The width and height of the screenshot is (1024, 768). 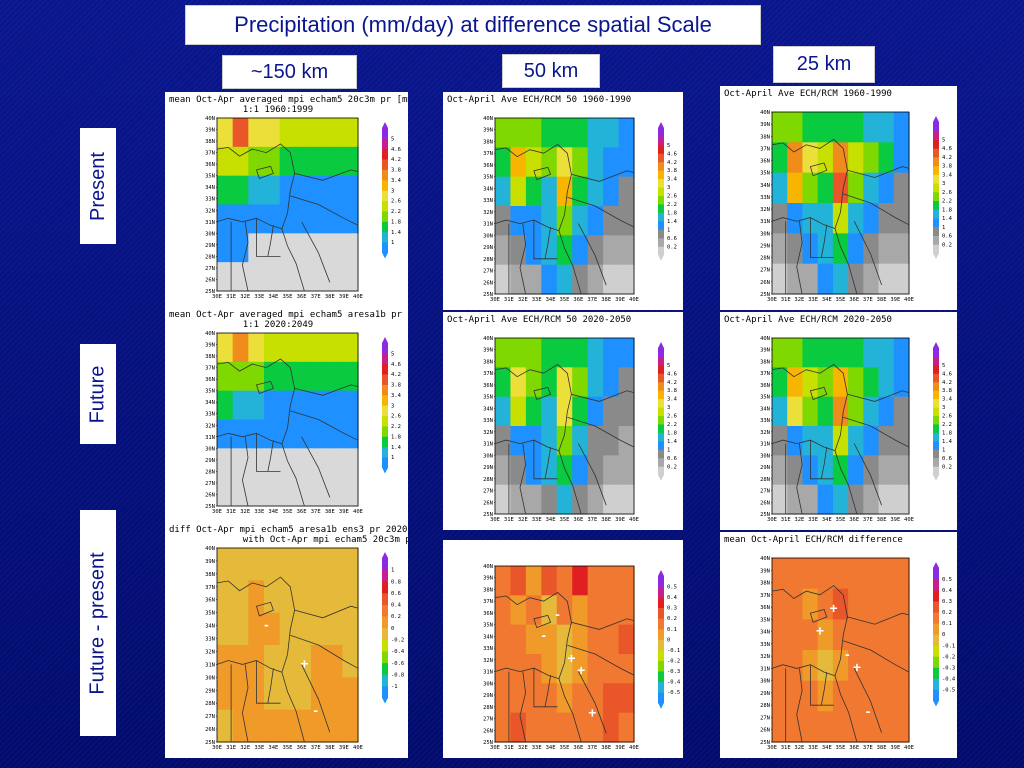 I want to click on colorbar-tick-label: -0.8, so click(x=397, y=675).